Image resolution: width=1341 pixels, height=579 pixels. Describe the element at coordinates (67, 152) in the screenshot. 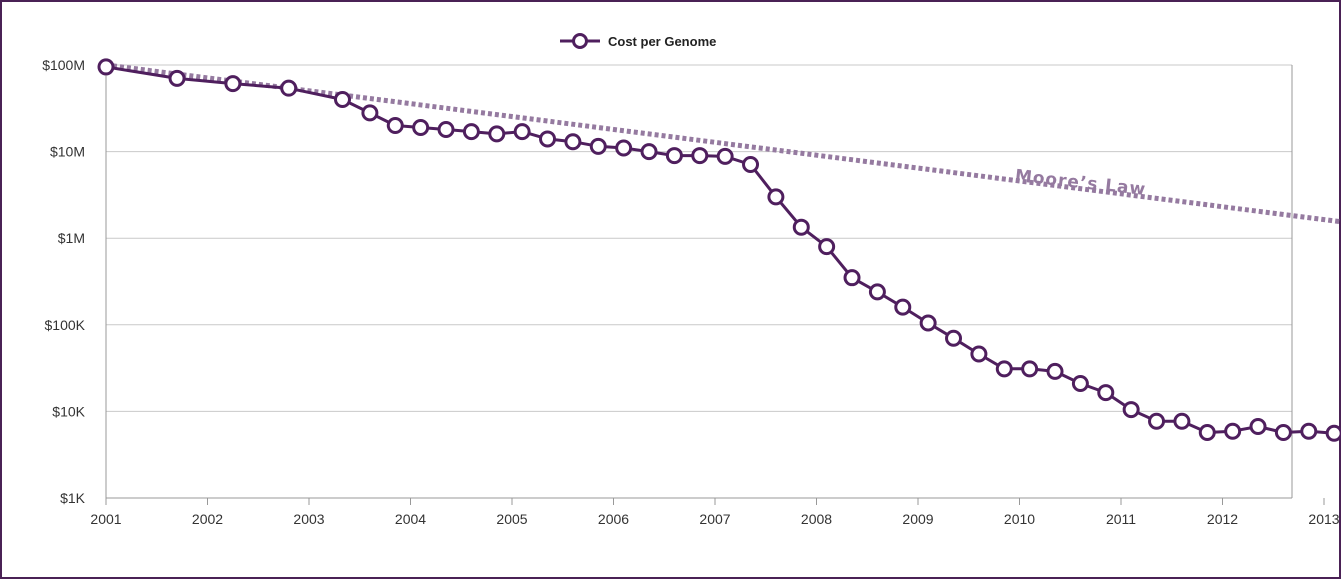

I see `y-tick-label: $10M` at that location.